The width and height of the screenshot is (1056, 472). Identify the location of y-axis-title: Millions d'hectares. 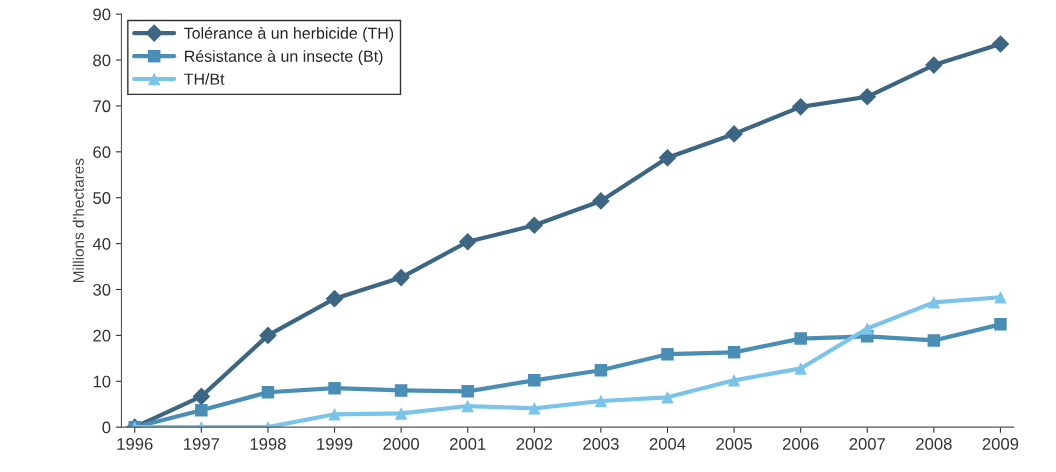
(78, 220).